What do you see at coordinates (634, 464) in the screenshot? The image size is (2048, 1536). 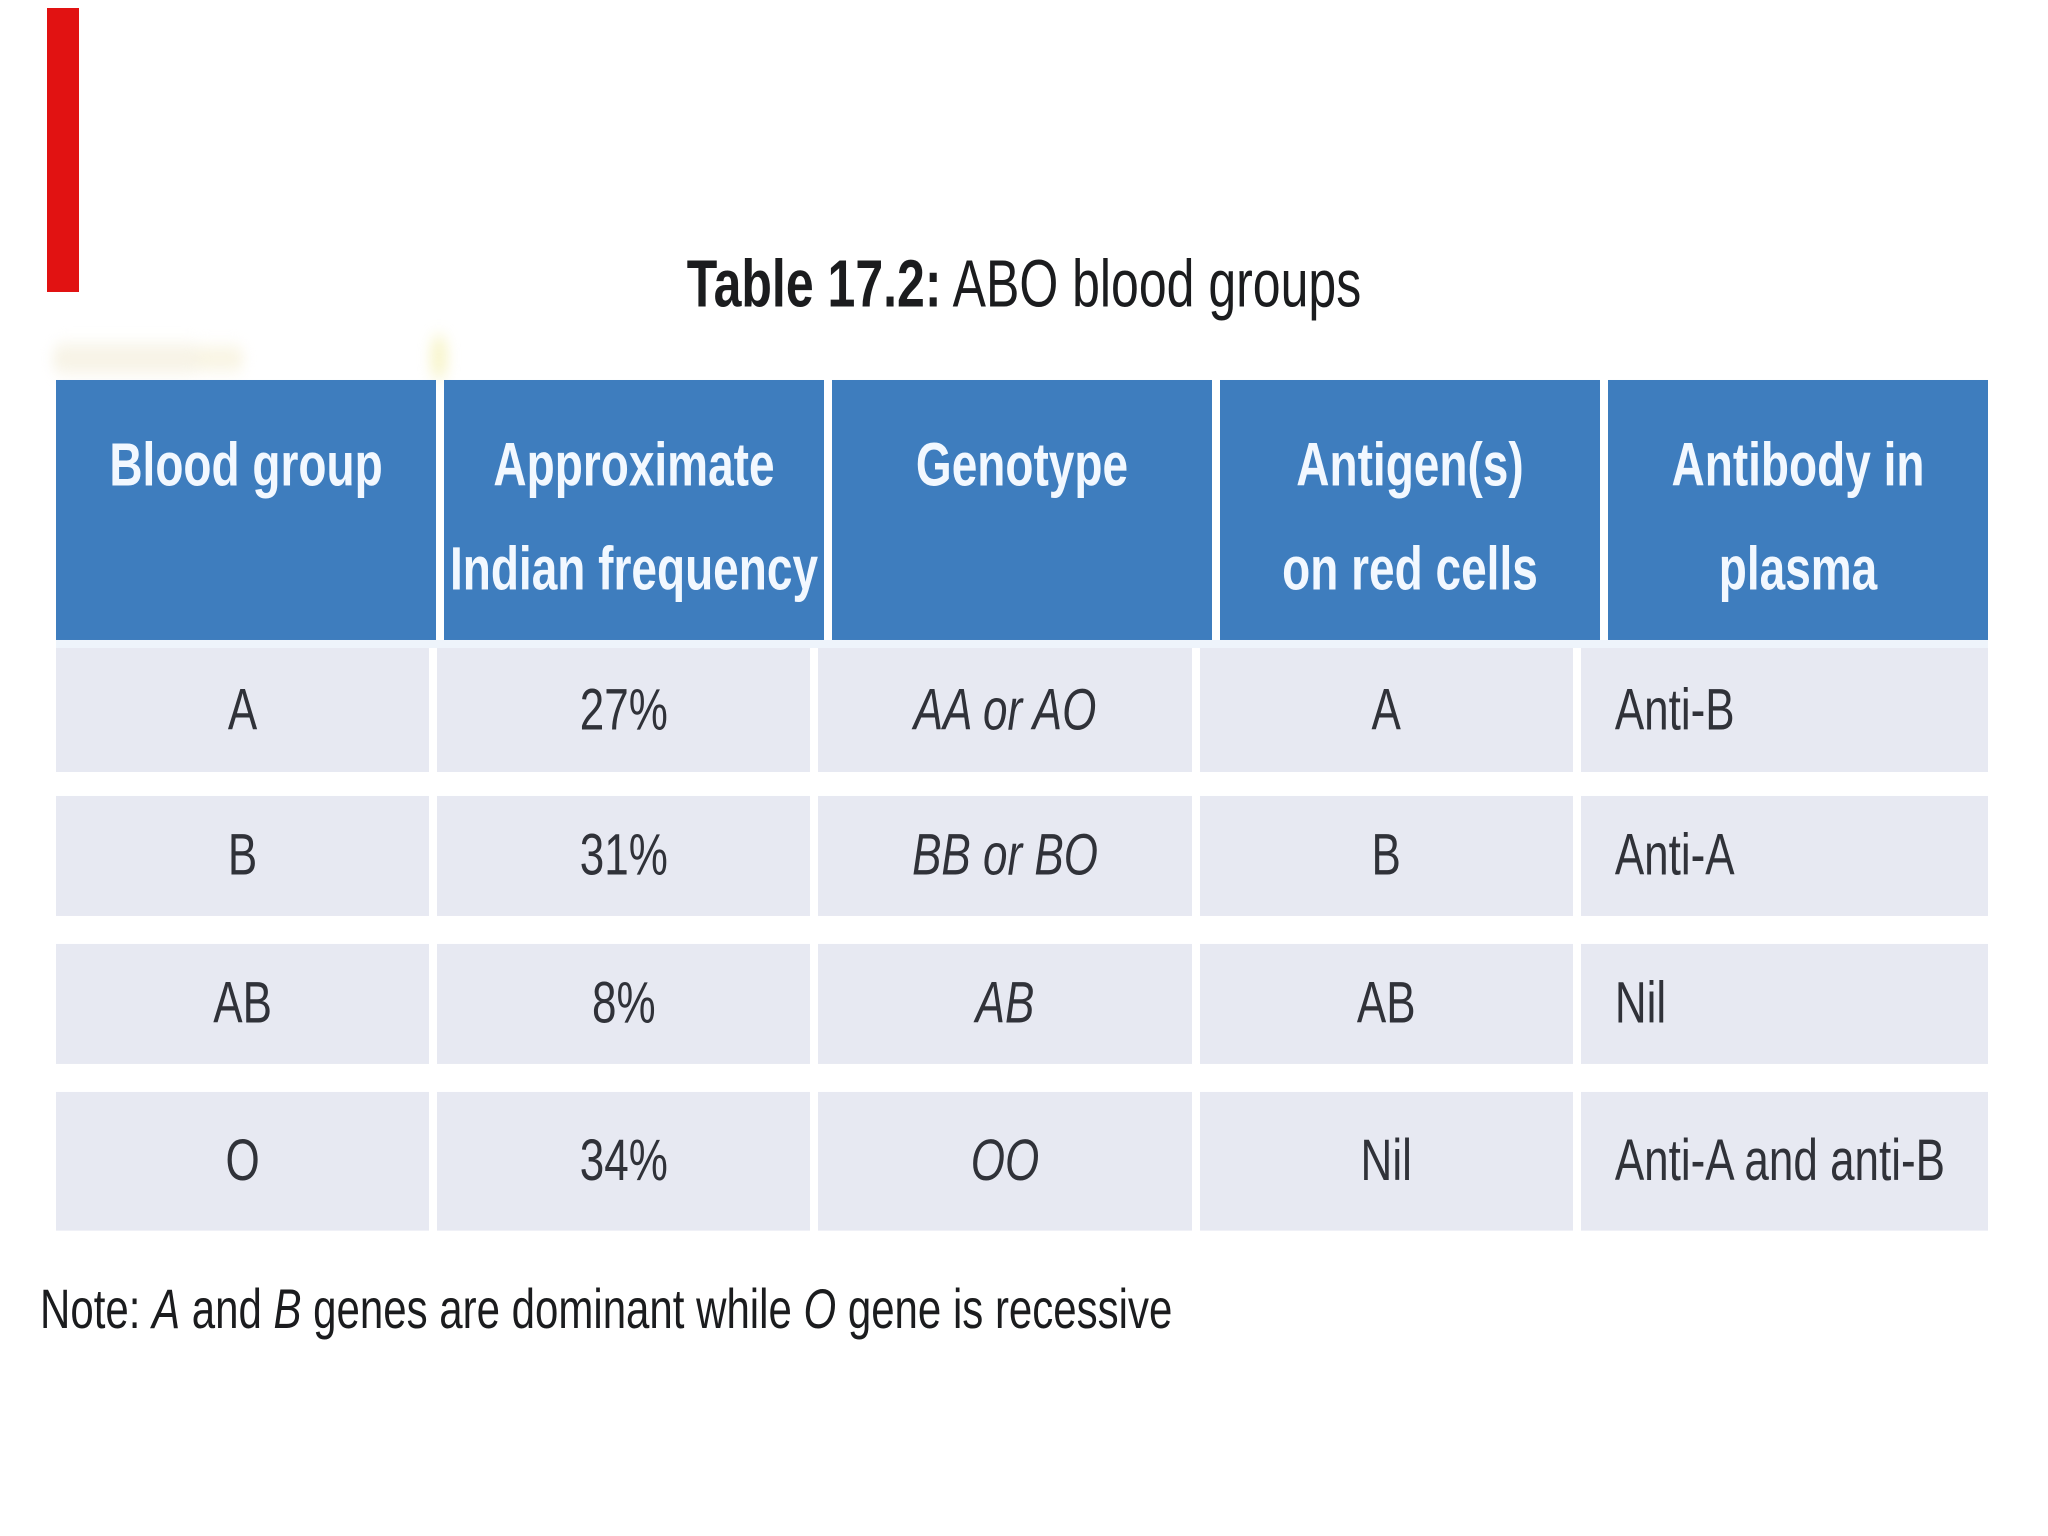 I see `header-line: Approximate` at bounding box center [634, 464].